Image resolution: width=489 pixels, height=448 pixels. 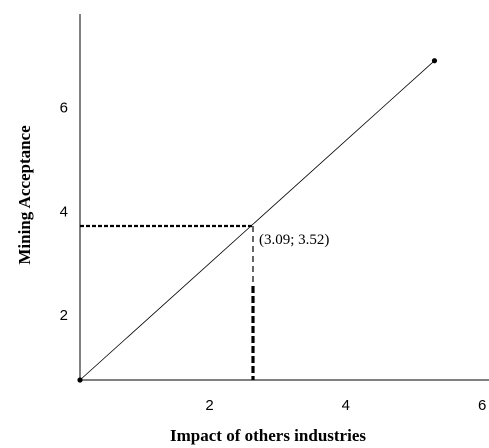 What do you see at coordinates (209, 405) in the screenshot?
I see `x-tick-label: 2` at bounding box center [209, 405].